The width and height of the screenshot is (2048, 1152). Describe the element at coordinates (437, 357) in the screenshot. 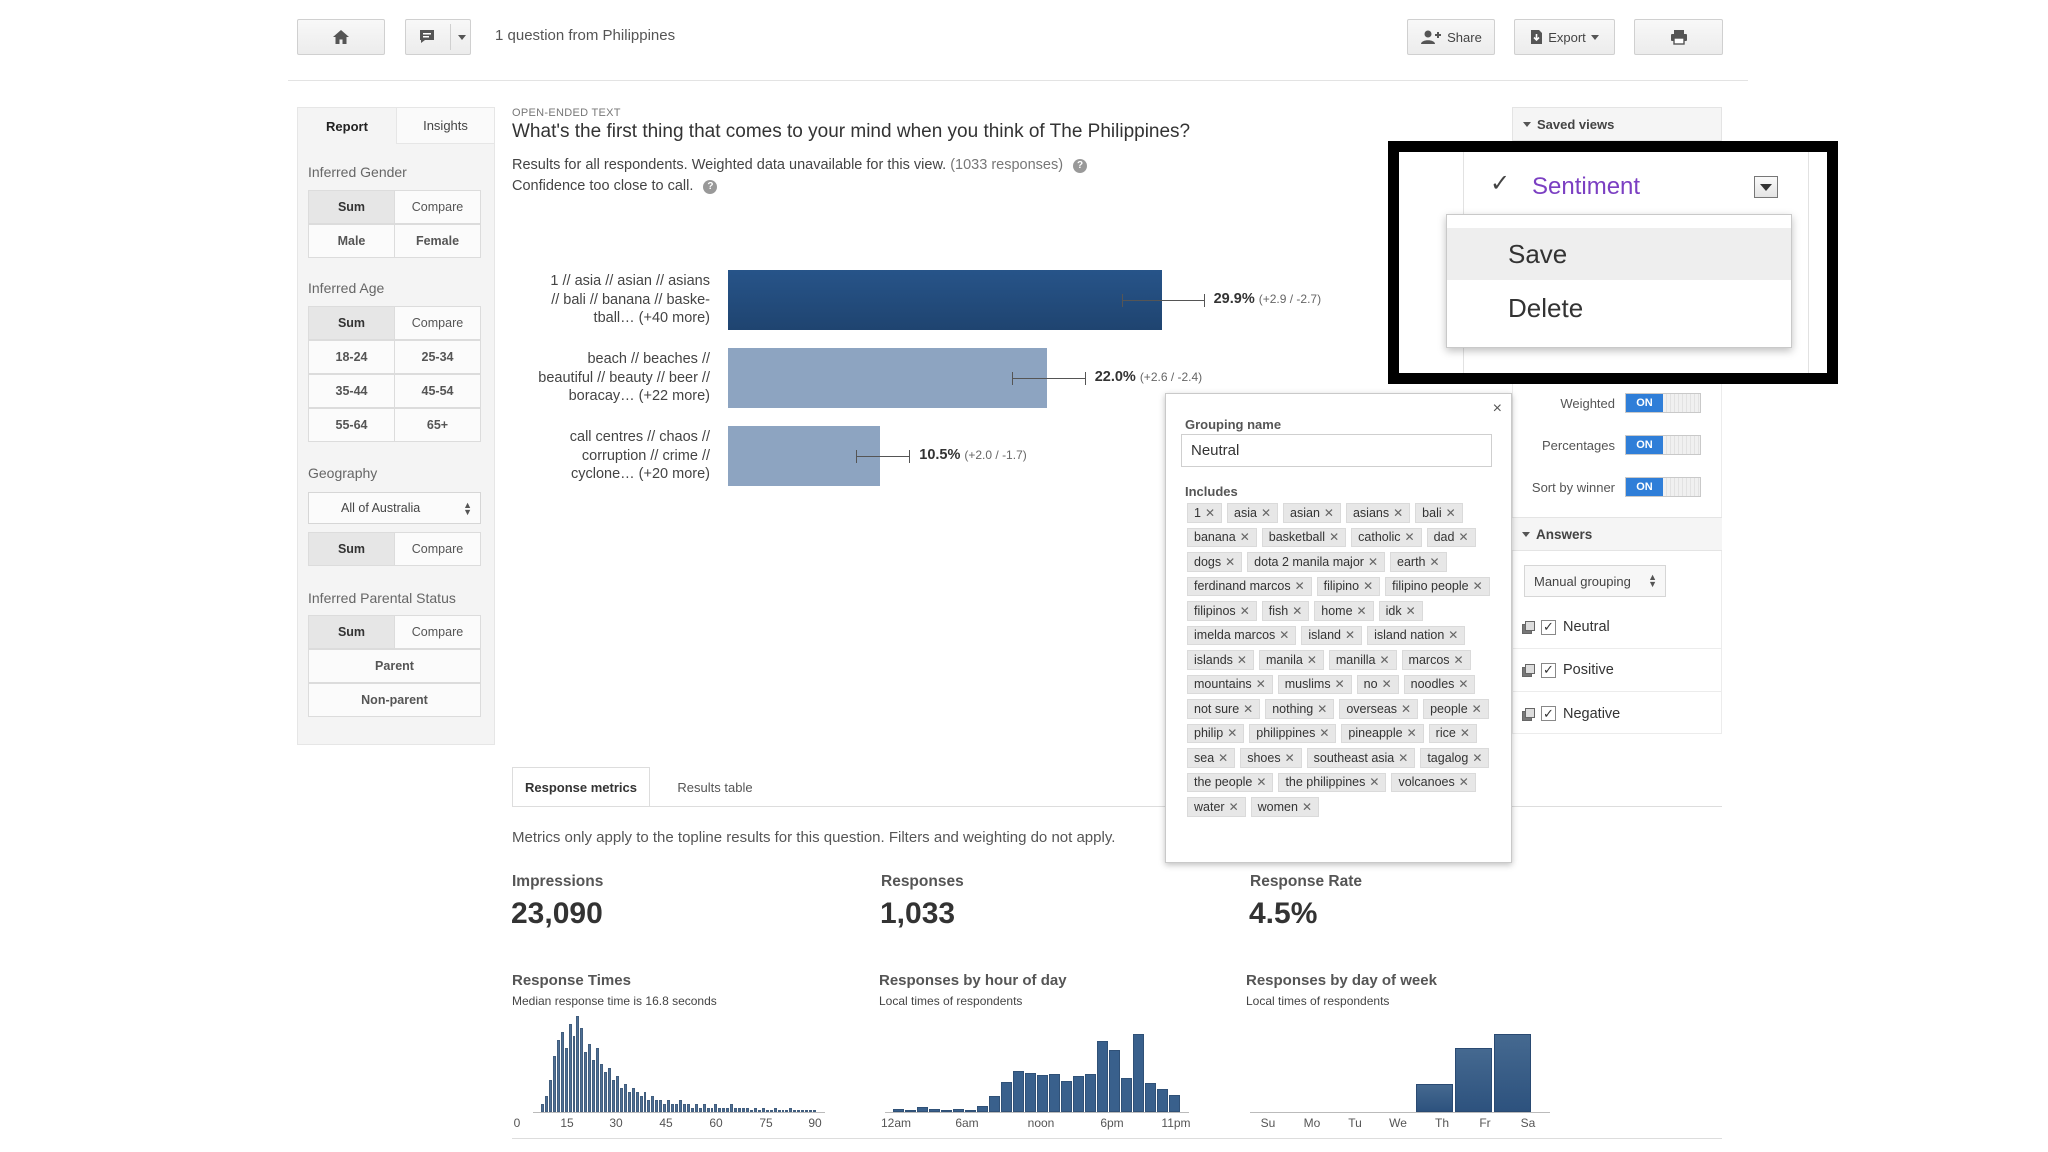

I see `age-25-34-button: 25-34` at that location.